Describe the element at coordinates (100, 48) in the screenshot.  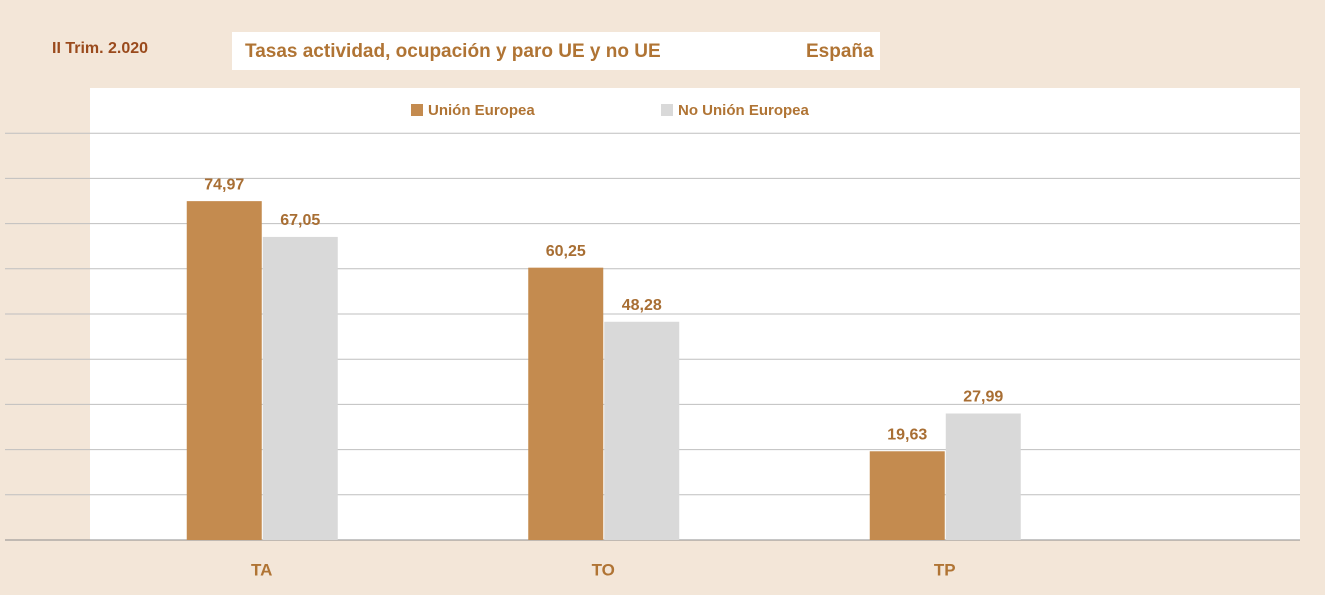
I see `period-label: II Trim. 2.020` at that location.